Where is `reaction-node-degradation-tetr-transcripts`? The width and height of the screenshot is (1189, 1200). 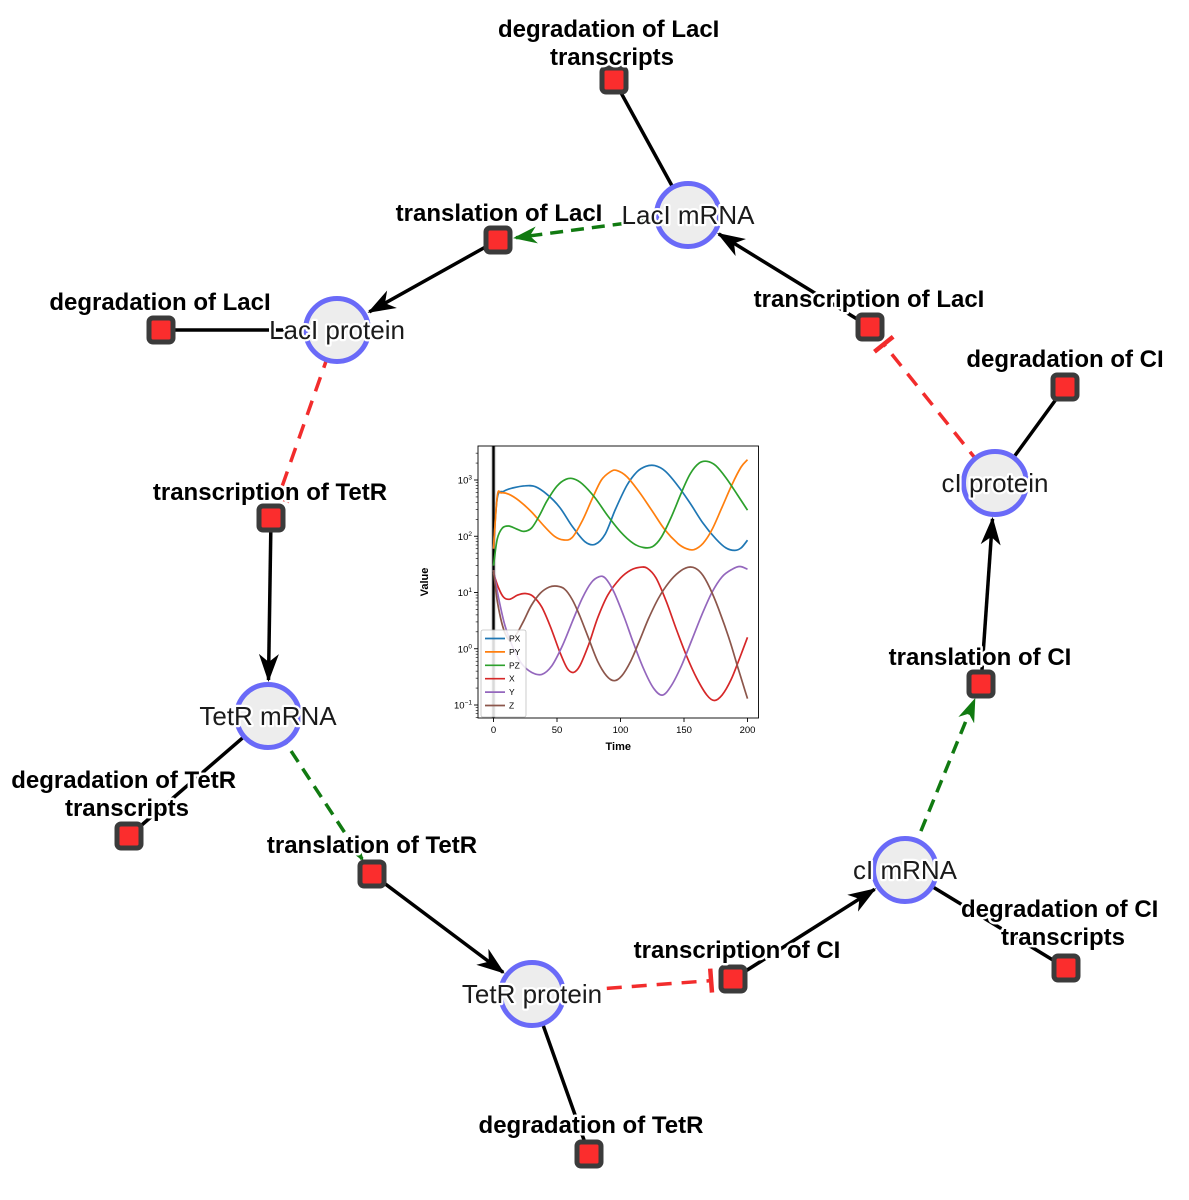
reaction-node-degradation-tetr-transcripts is located at coordinates (129, 836).